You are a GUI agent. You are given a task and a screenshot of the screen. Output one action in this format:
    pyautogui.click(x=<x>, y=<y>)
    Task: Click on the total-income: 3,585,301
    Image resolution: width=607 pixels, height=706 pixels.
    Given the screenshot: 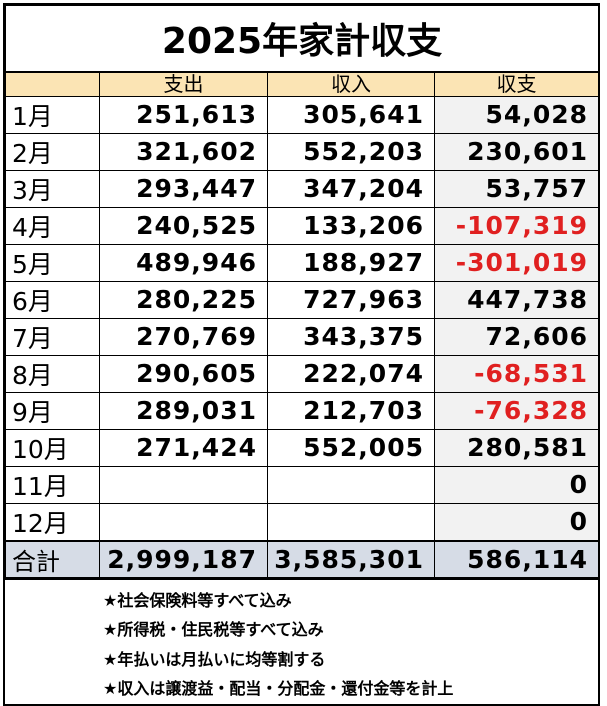 What is the action you would take?
    pyautogui.click(x=351, y=558)
    